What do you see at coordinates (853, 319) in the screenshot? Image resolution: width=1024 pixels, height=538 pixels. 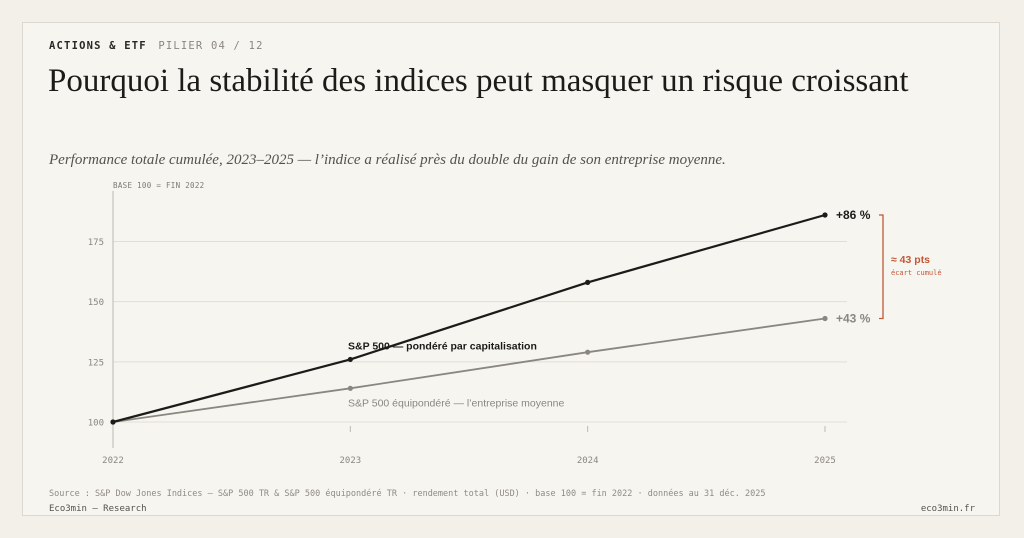 I see `end-value-label: +43 %` at bounding box center [853, 319].